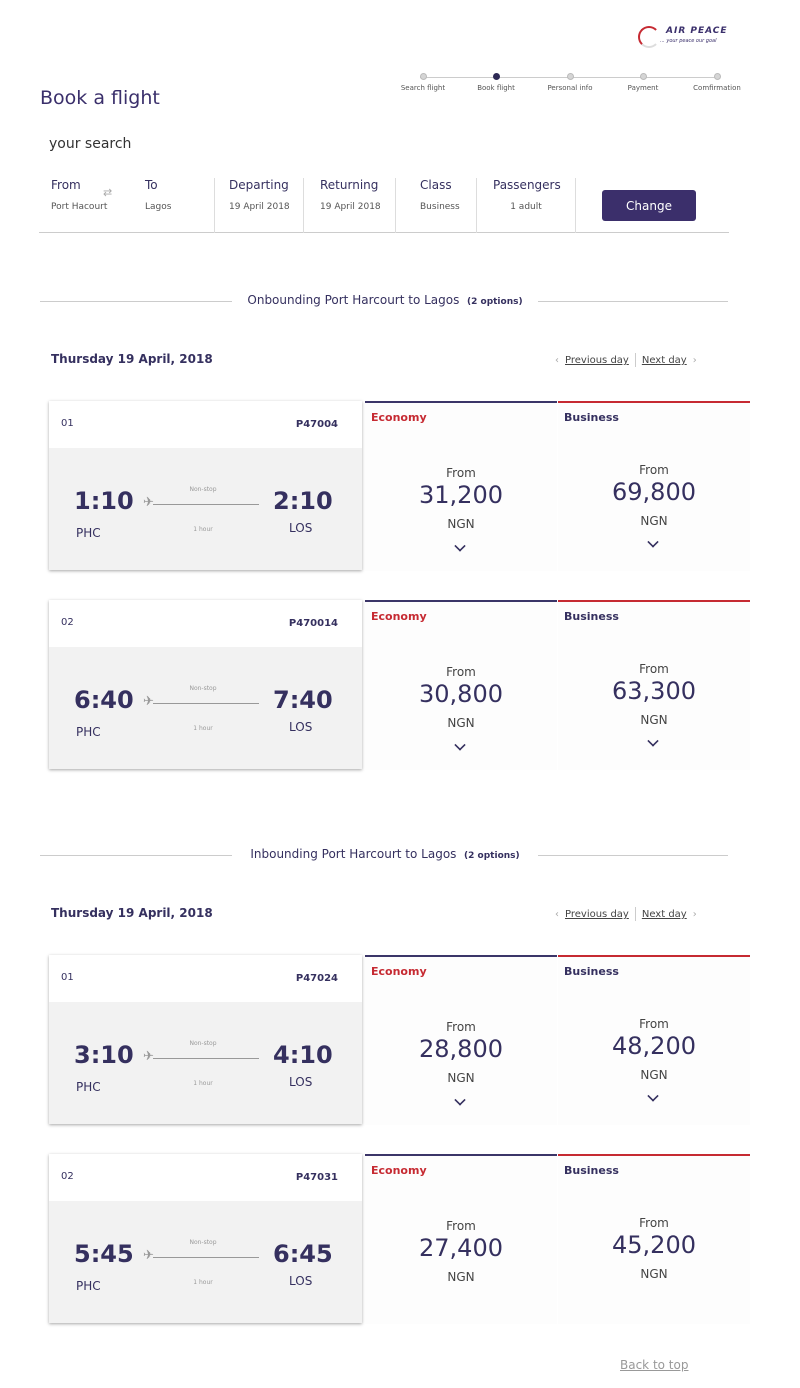  I want to click on class-value: Business, so click(440, 207).